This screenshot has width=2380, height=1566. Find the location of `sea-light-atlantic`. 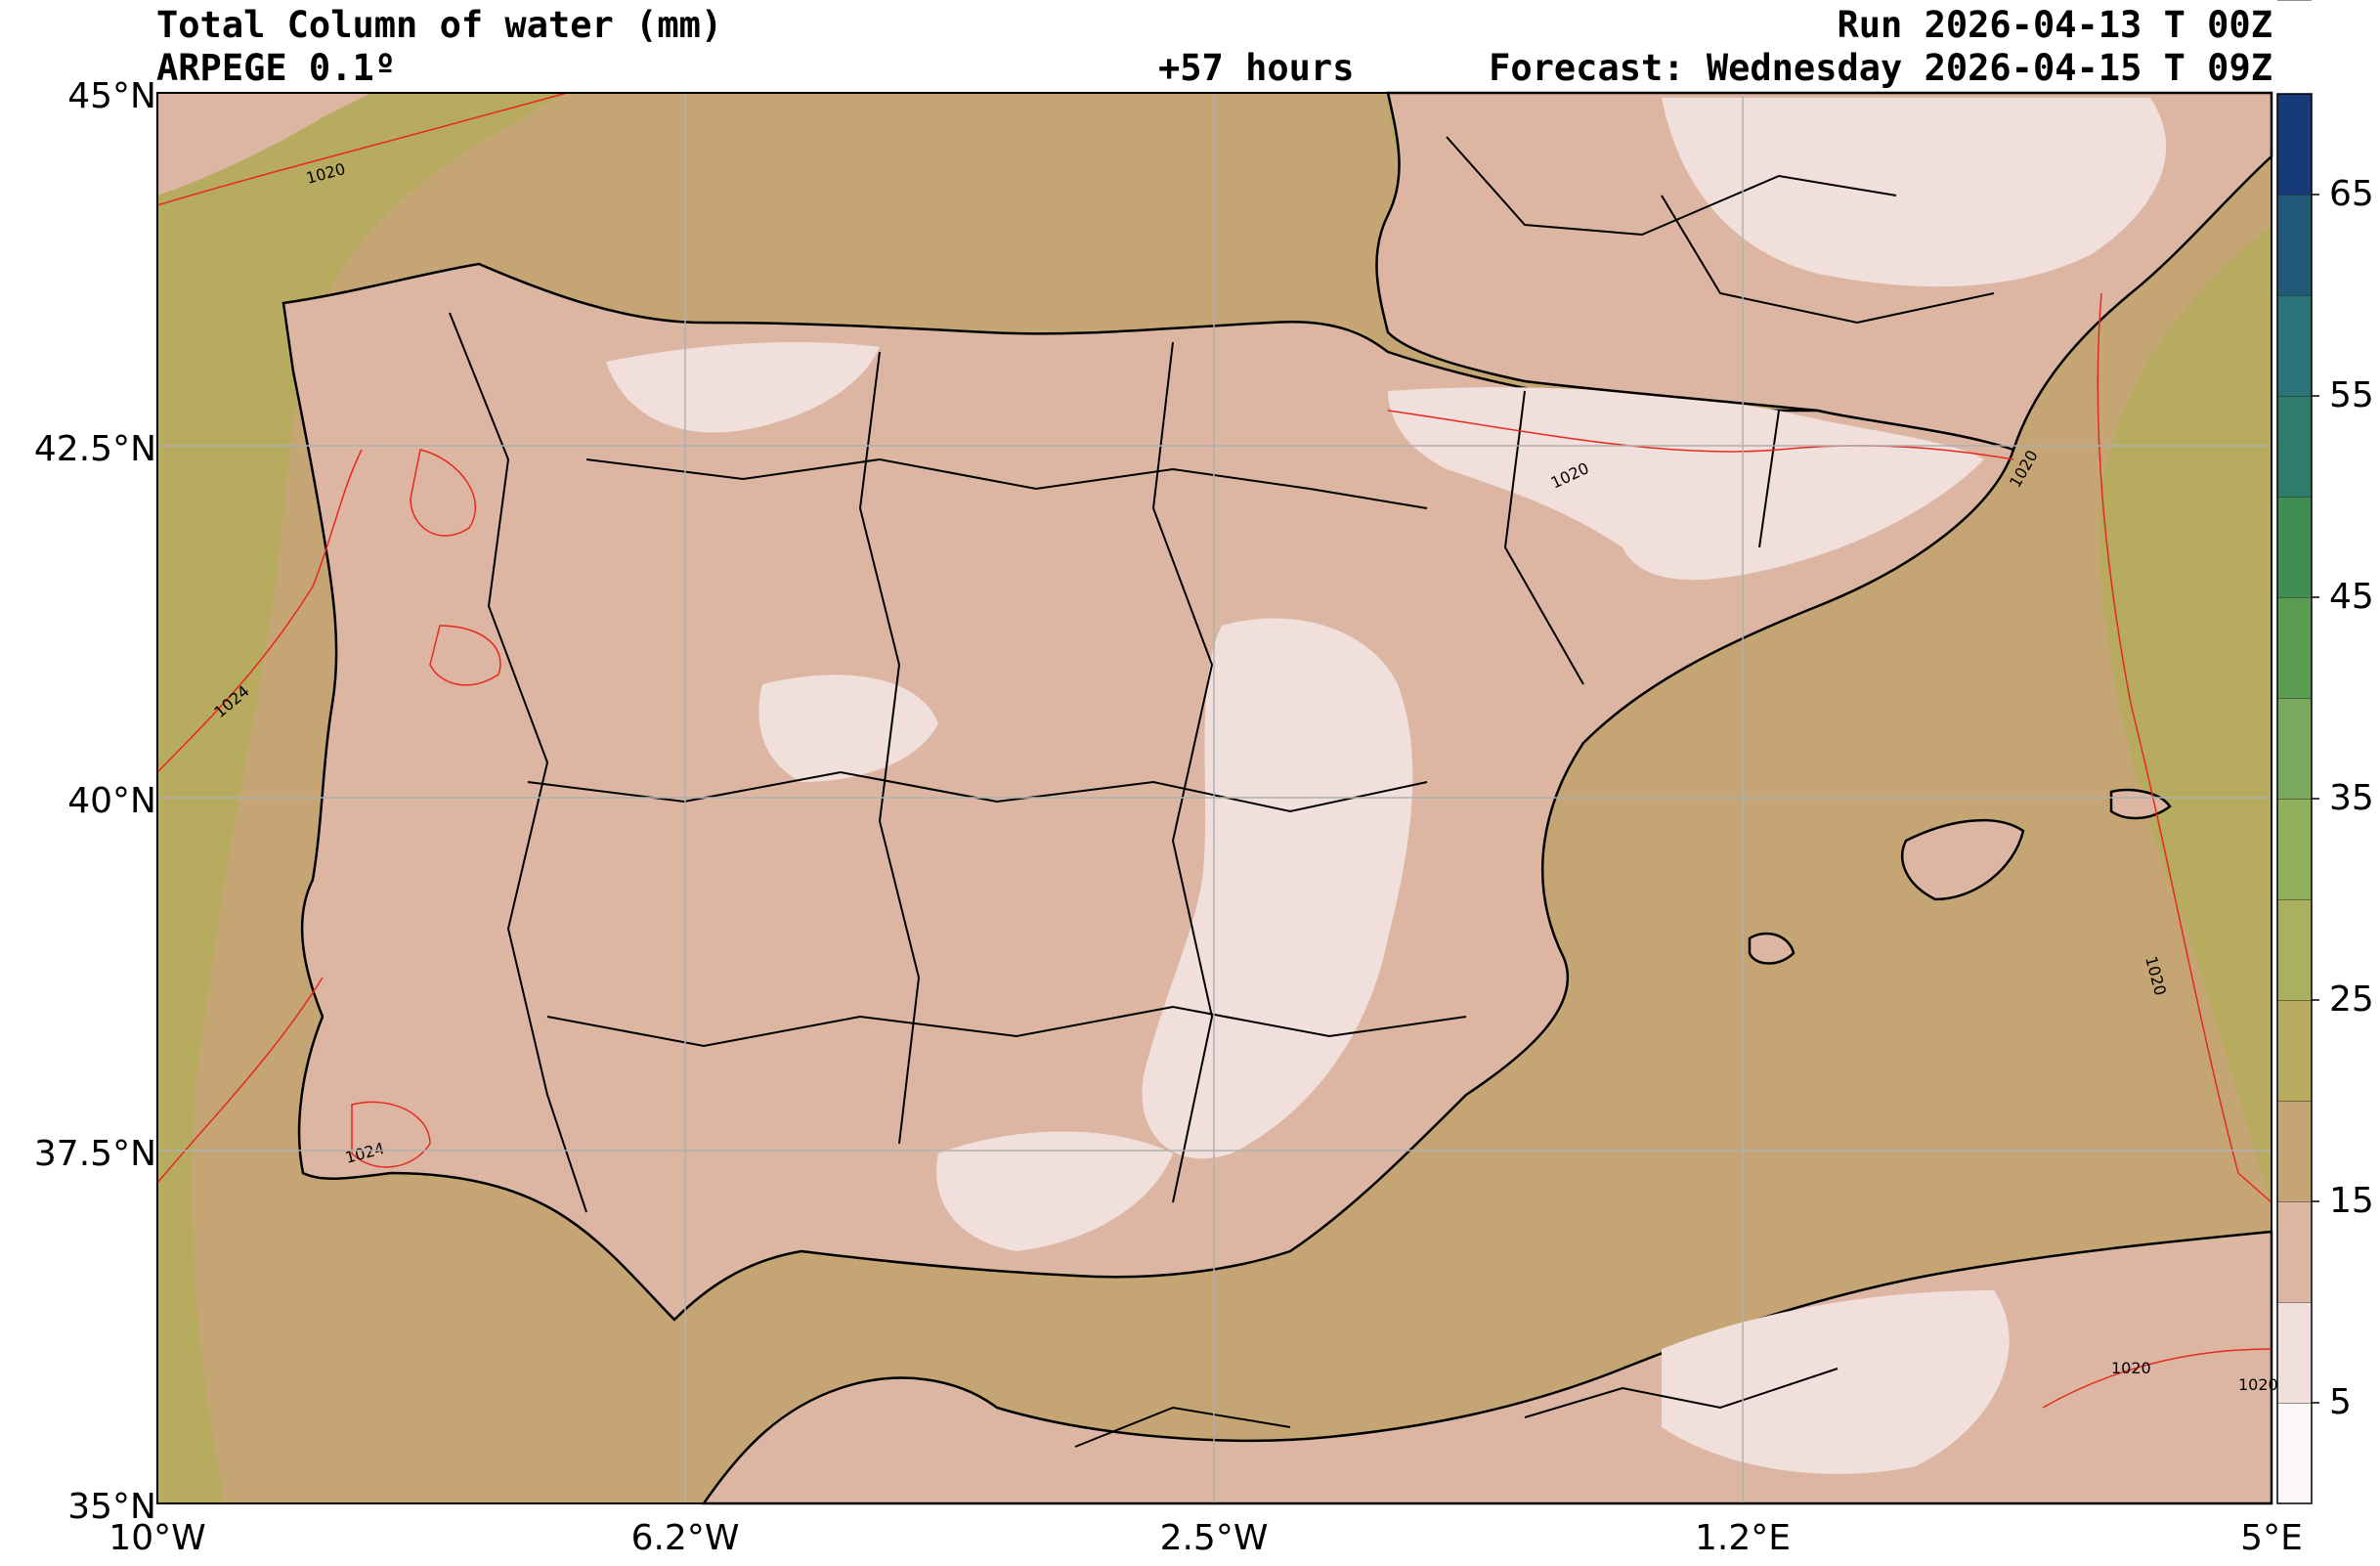

sea-light-atlantic is located at coordinates (264, 144).